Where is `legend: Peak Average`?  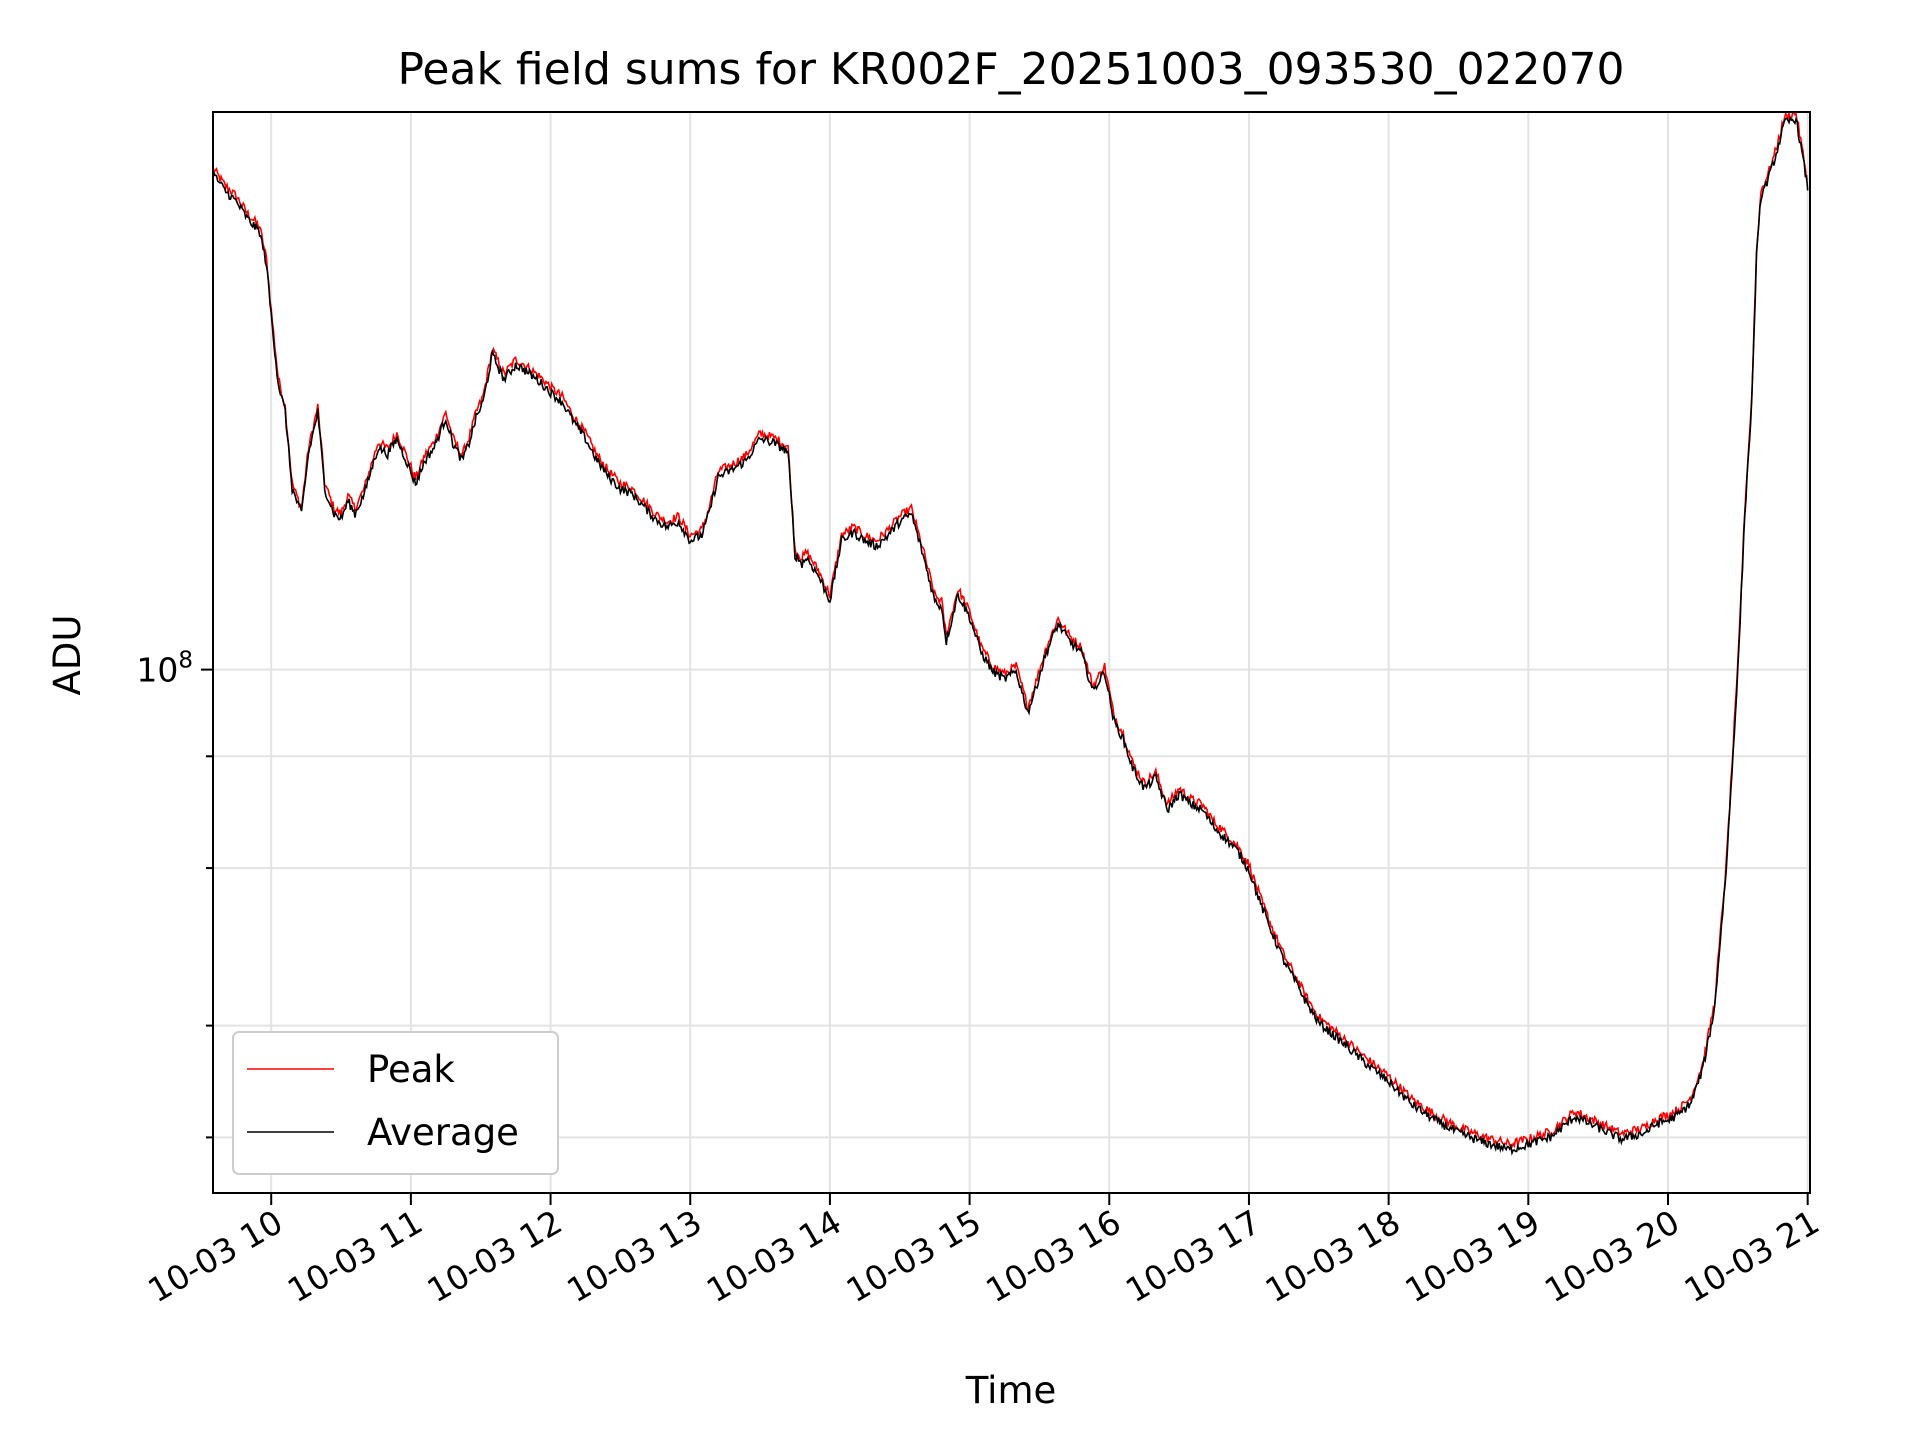
legend: Peak Average is located at coordinates (395, 1103).